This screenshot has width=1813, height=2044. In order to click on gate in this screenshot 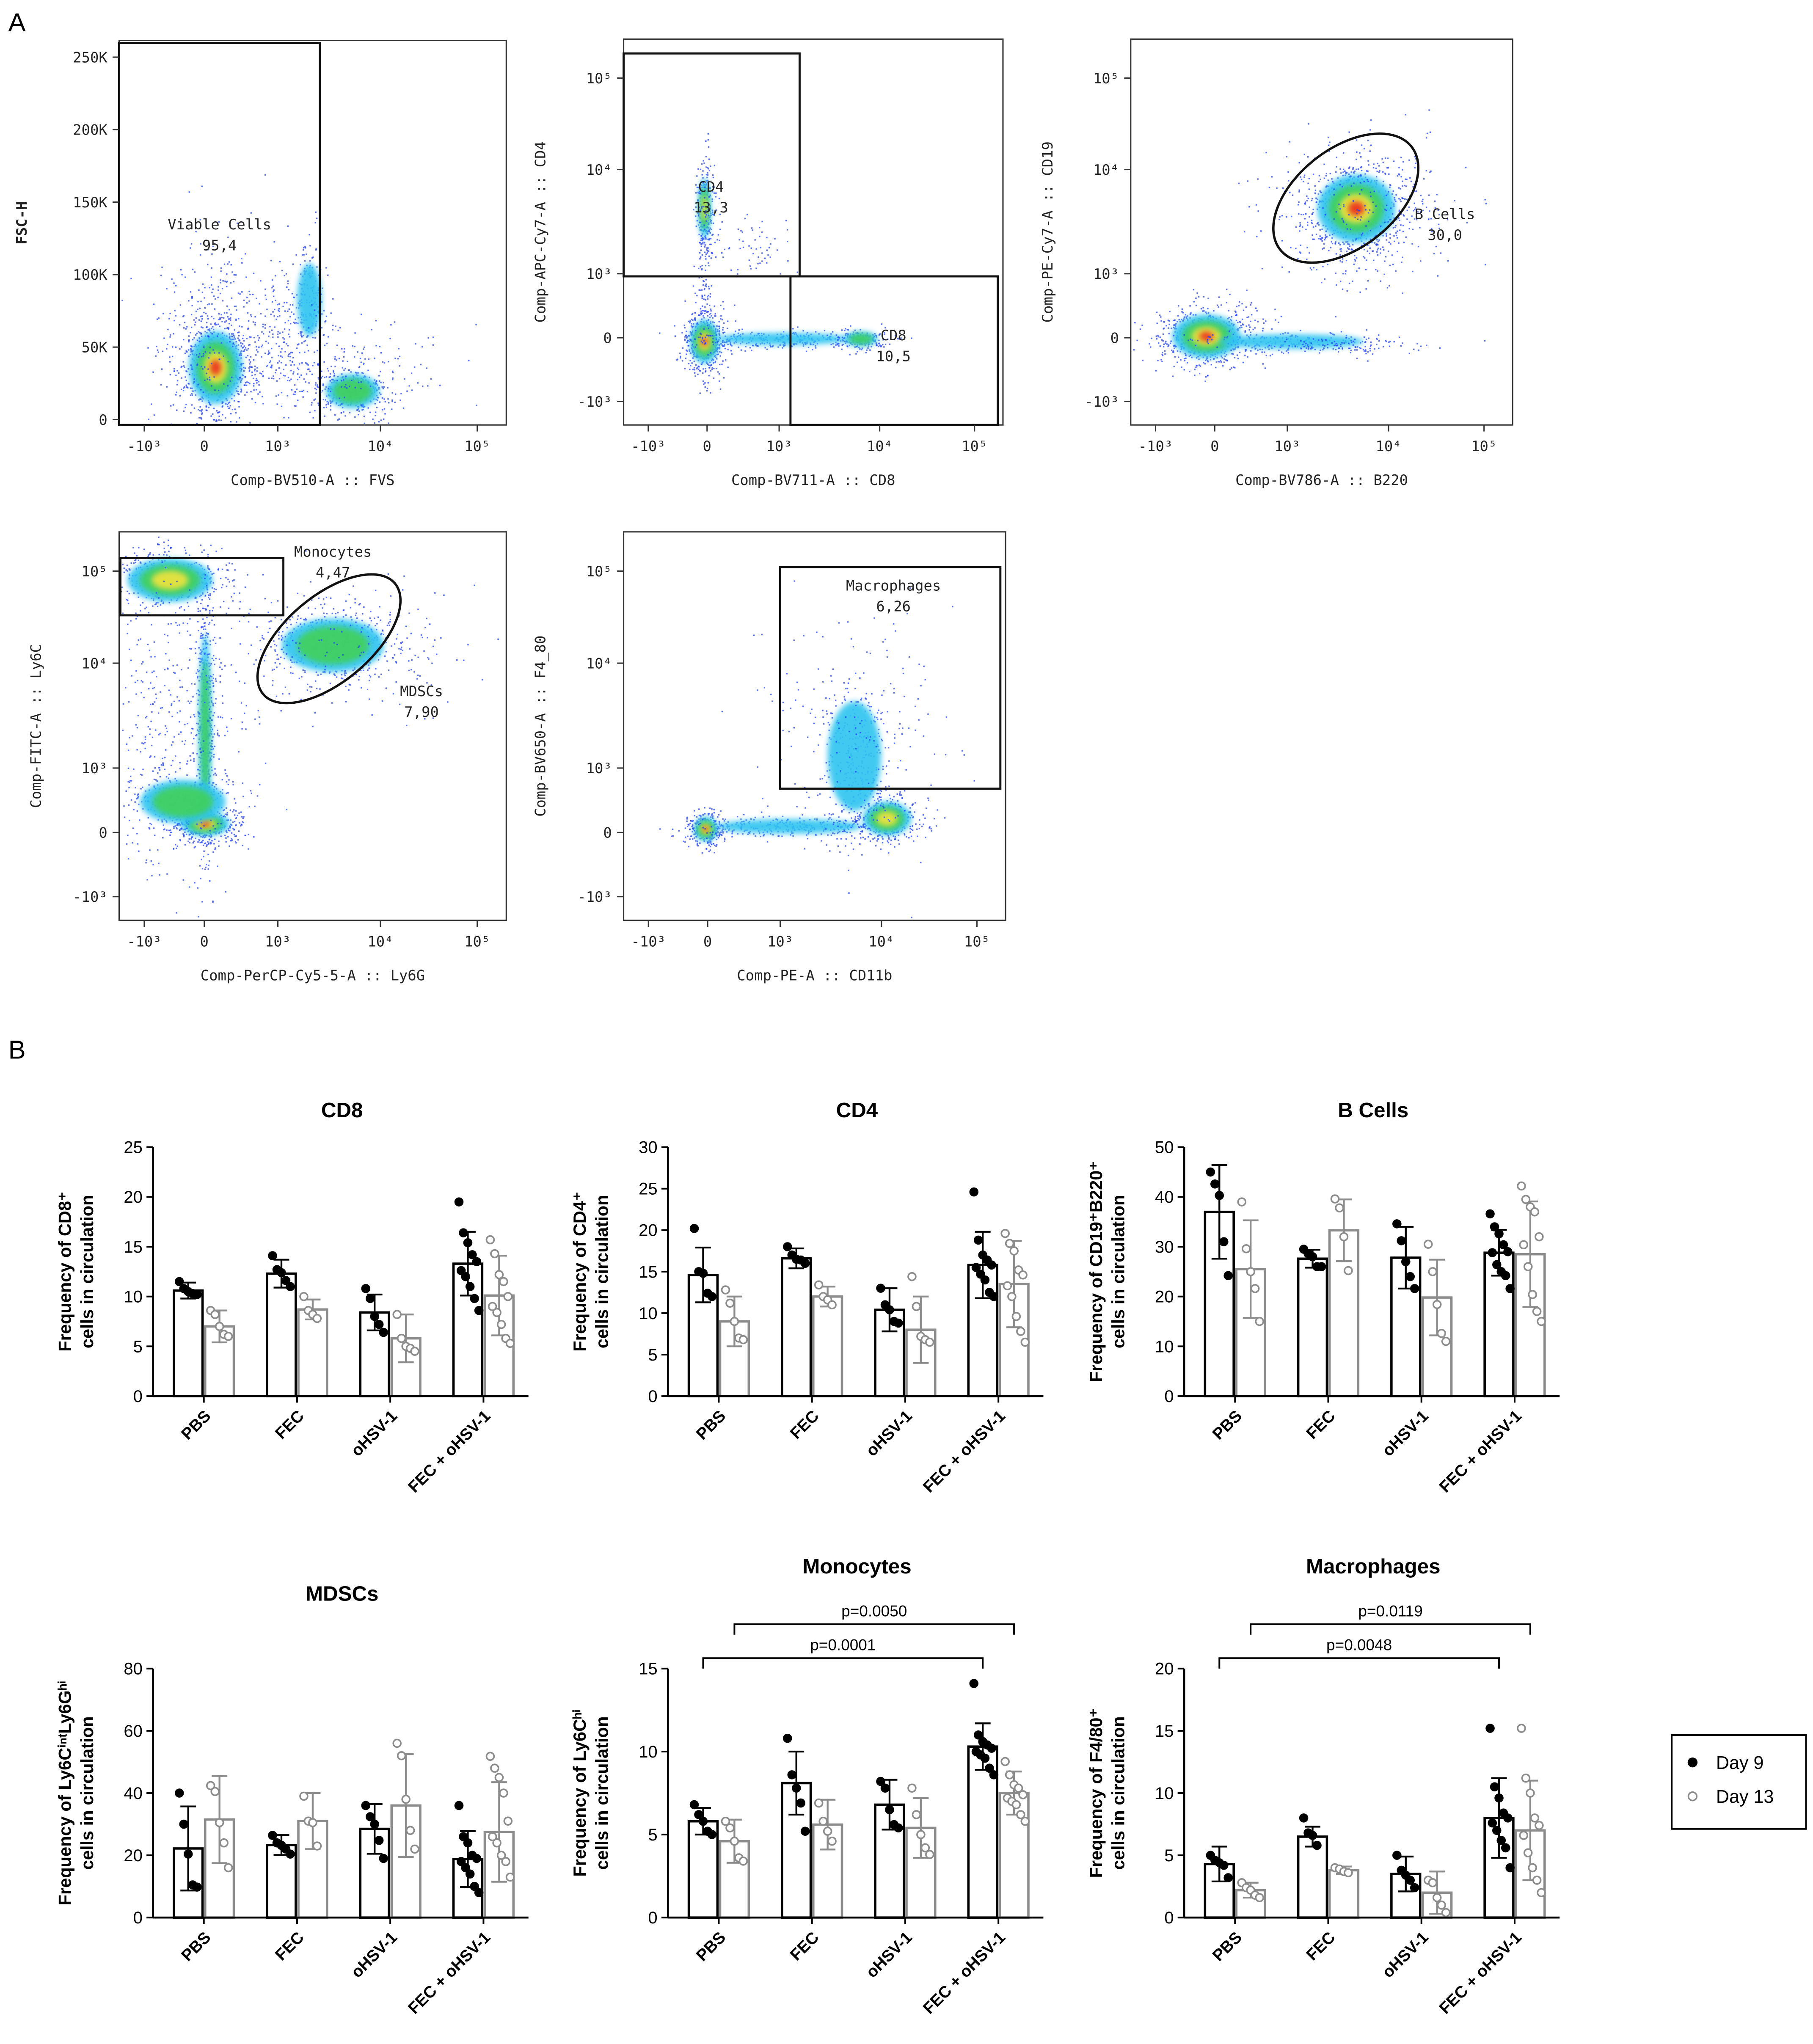, I will do `click(712, 165)`.